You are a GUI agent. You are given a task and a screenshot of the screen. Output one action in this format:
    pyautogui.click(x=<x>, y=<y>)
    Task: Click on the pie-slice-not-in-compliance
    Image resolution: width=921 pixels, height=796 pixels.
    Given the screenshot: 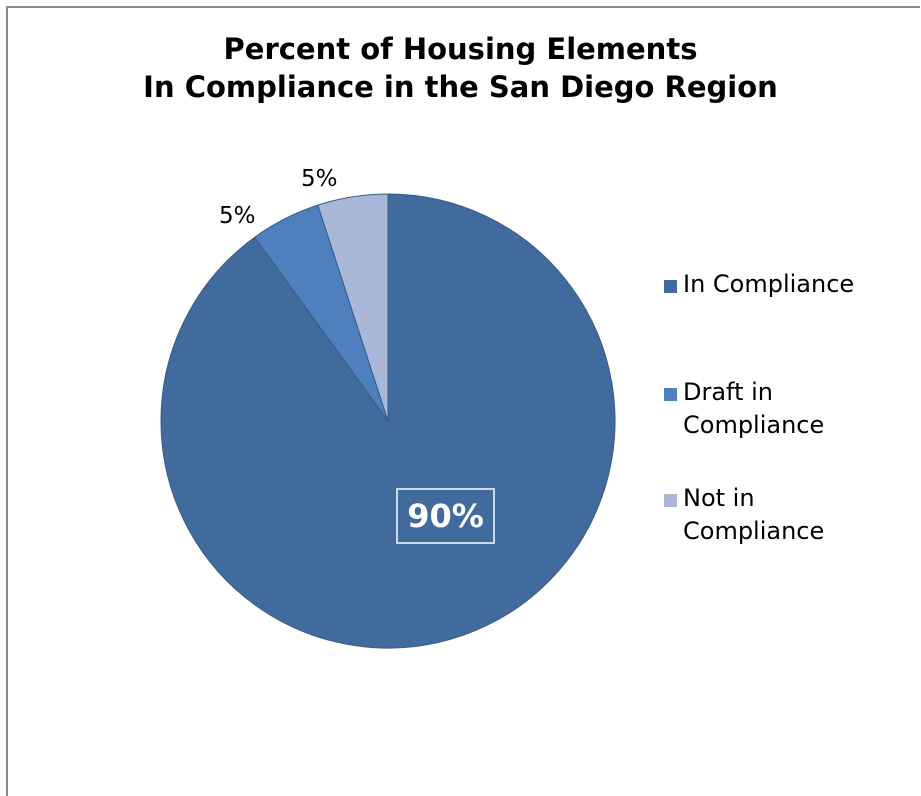 What is the action you would take?
    pyautogui.click(x=353, y=307)
    